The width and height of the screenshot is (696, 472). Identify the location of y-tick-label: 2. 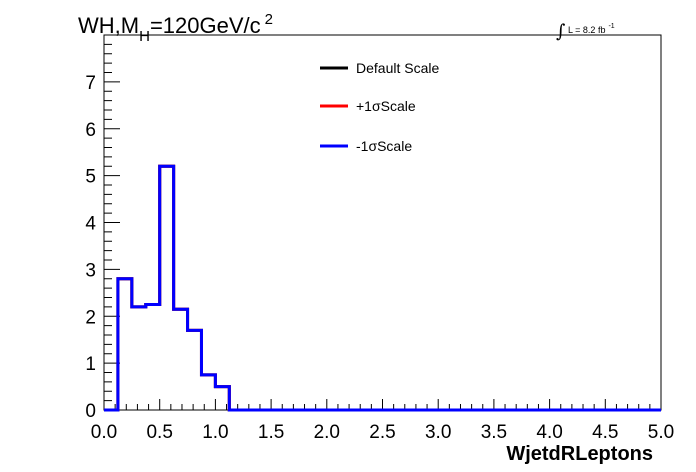
(90, 317).